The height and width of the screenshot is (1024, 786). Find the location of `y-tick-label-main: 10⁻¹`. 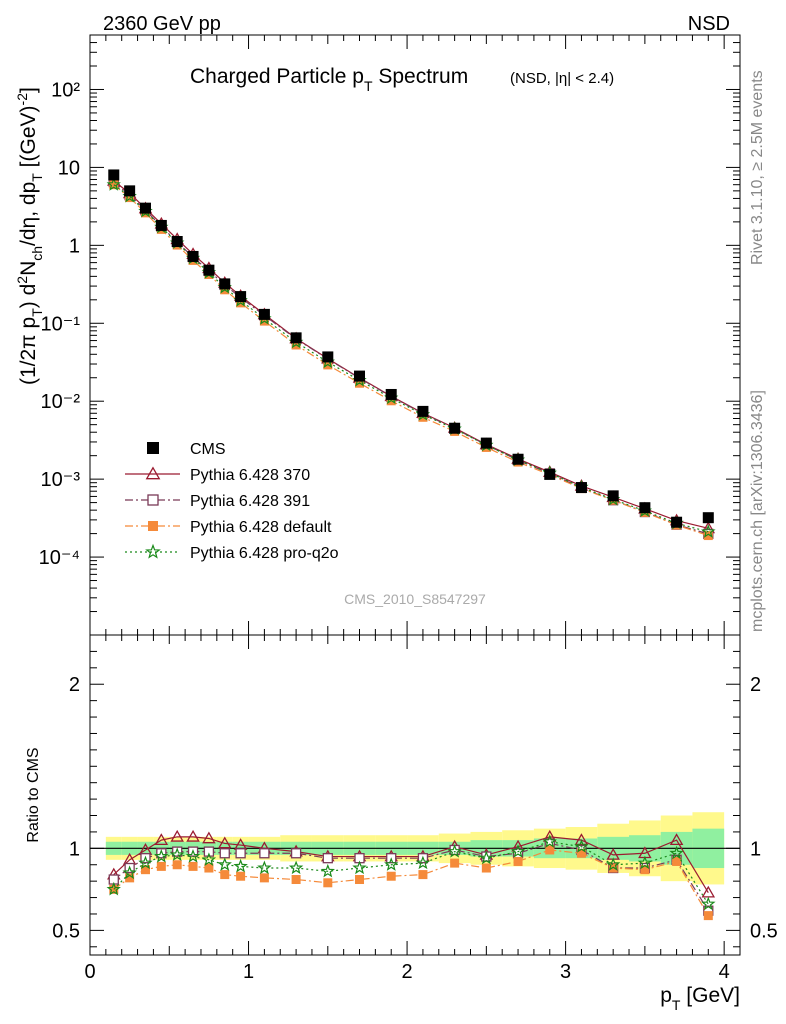

y-tick-label-main: 10⁻¹ is located at coordinates (61, 324).